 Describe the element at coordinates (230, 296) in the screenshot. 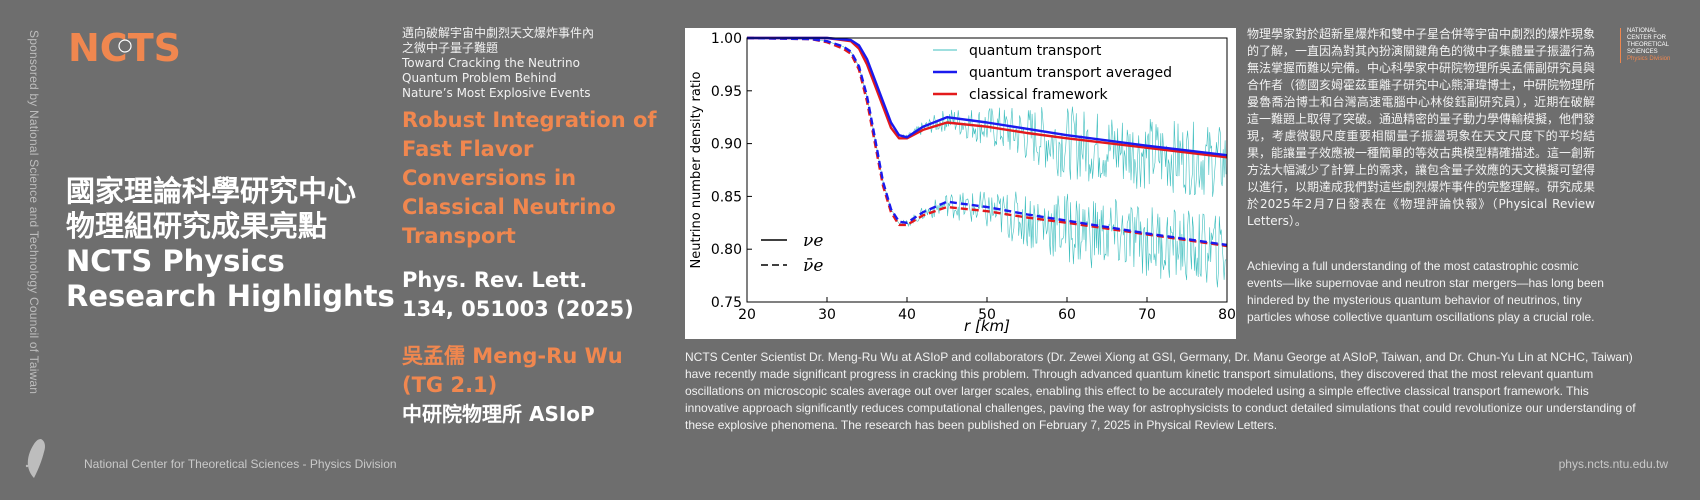

I see `headline-line: Research Highlights` at that location.